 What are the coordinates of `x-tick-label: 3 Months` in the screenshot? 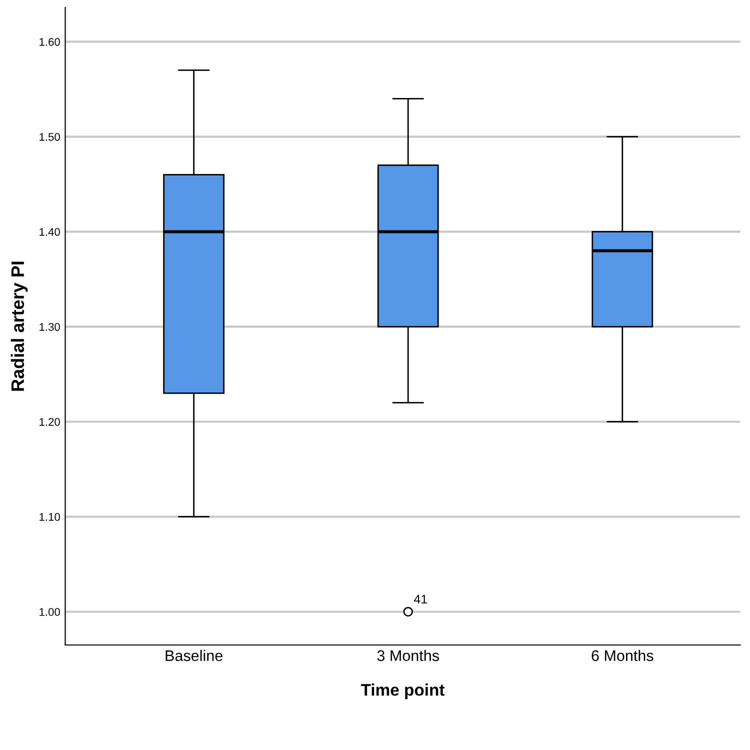 It's located at (408, 656).